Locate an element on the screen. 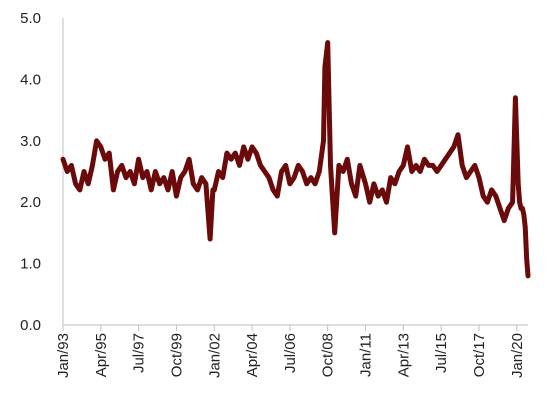  y-axis: 0.0 1.0 2.0 3.0 4.0 5.0 is located at coordinates (42, 172).